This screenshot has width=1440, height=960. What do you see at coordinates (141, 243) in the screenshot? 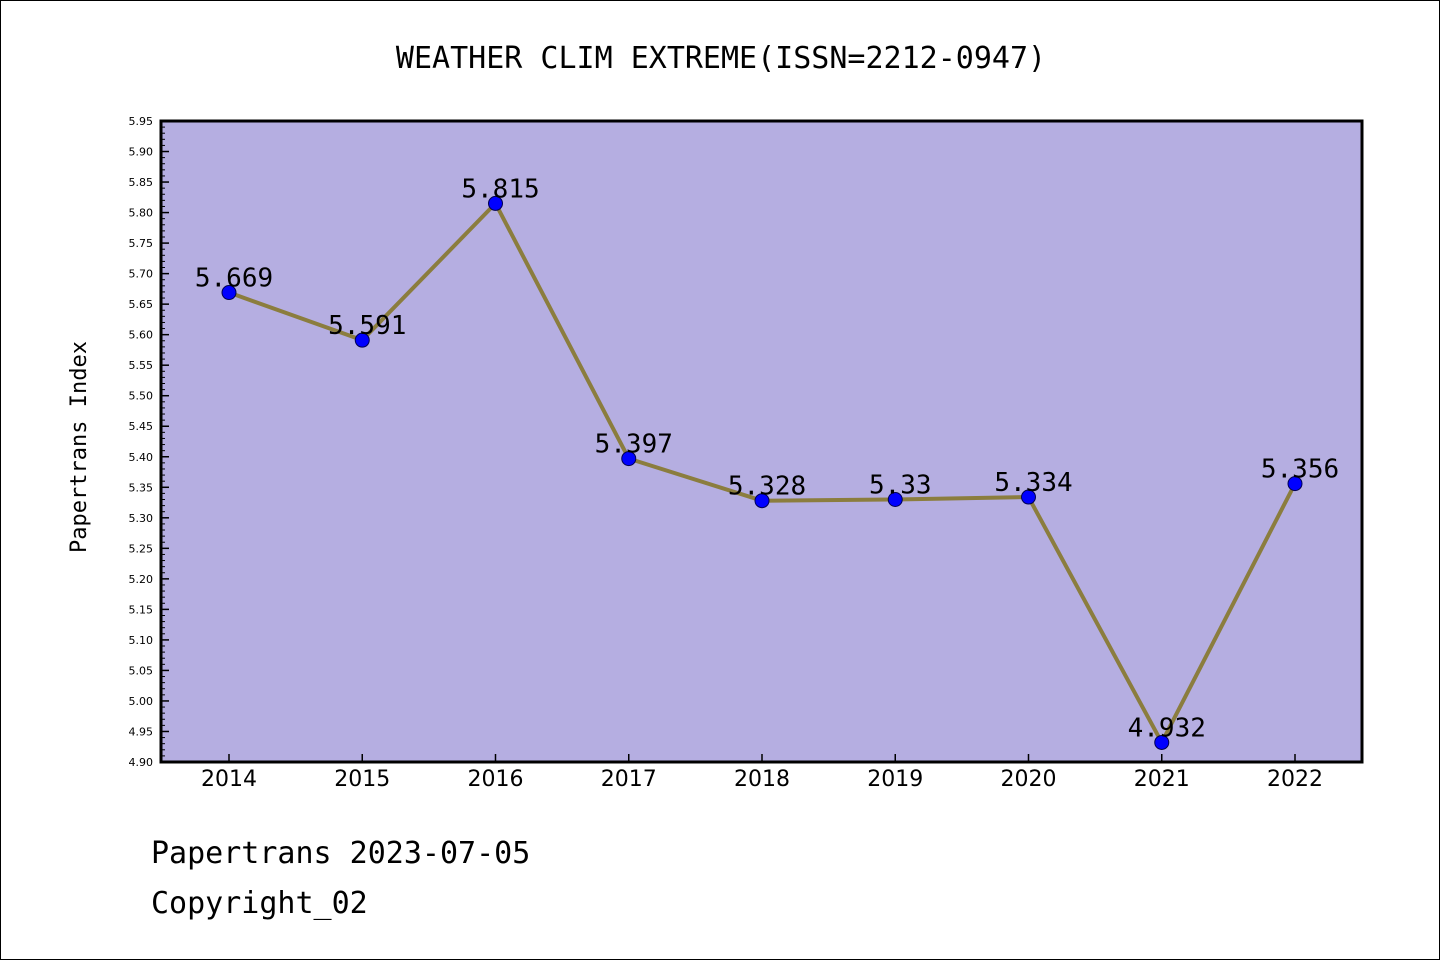
I see `y-tick-label: 5.75` at bounding box center [141, 243].